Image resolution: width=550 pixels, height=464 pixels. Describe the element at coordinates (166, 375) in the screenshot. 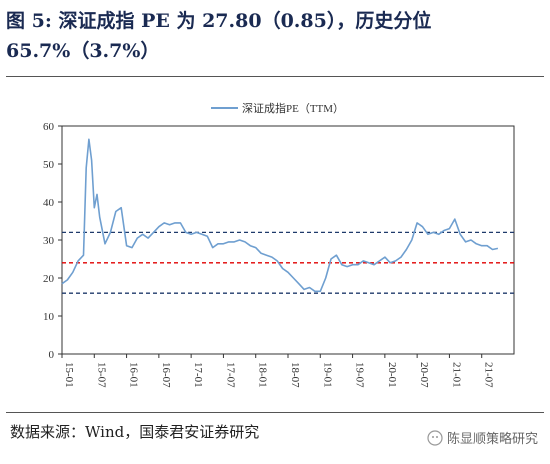

I see `x-tick-label: 16-07` at that location.